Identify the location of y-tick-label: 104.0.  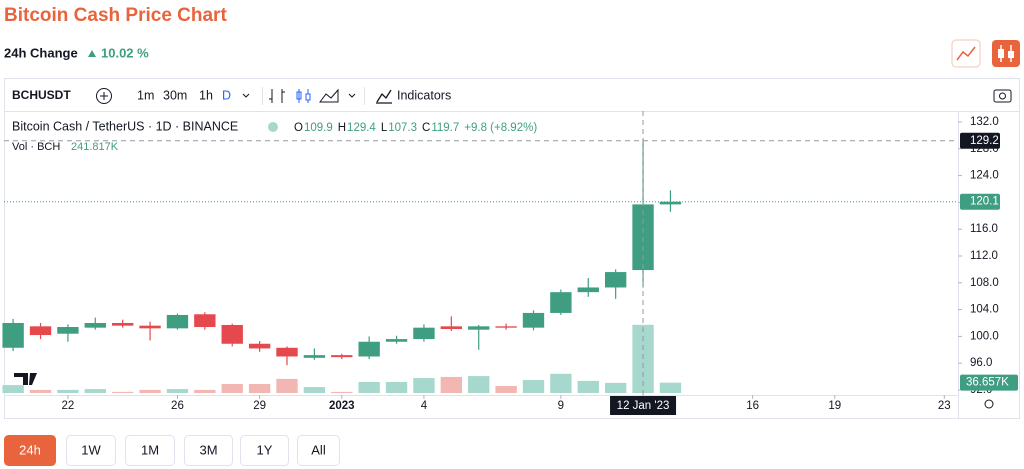
(984, 310).